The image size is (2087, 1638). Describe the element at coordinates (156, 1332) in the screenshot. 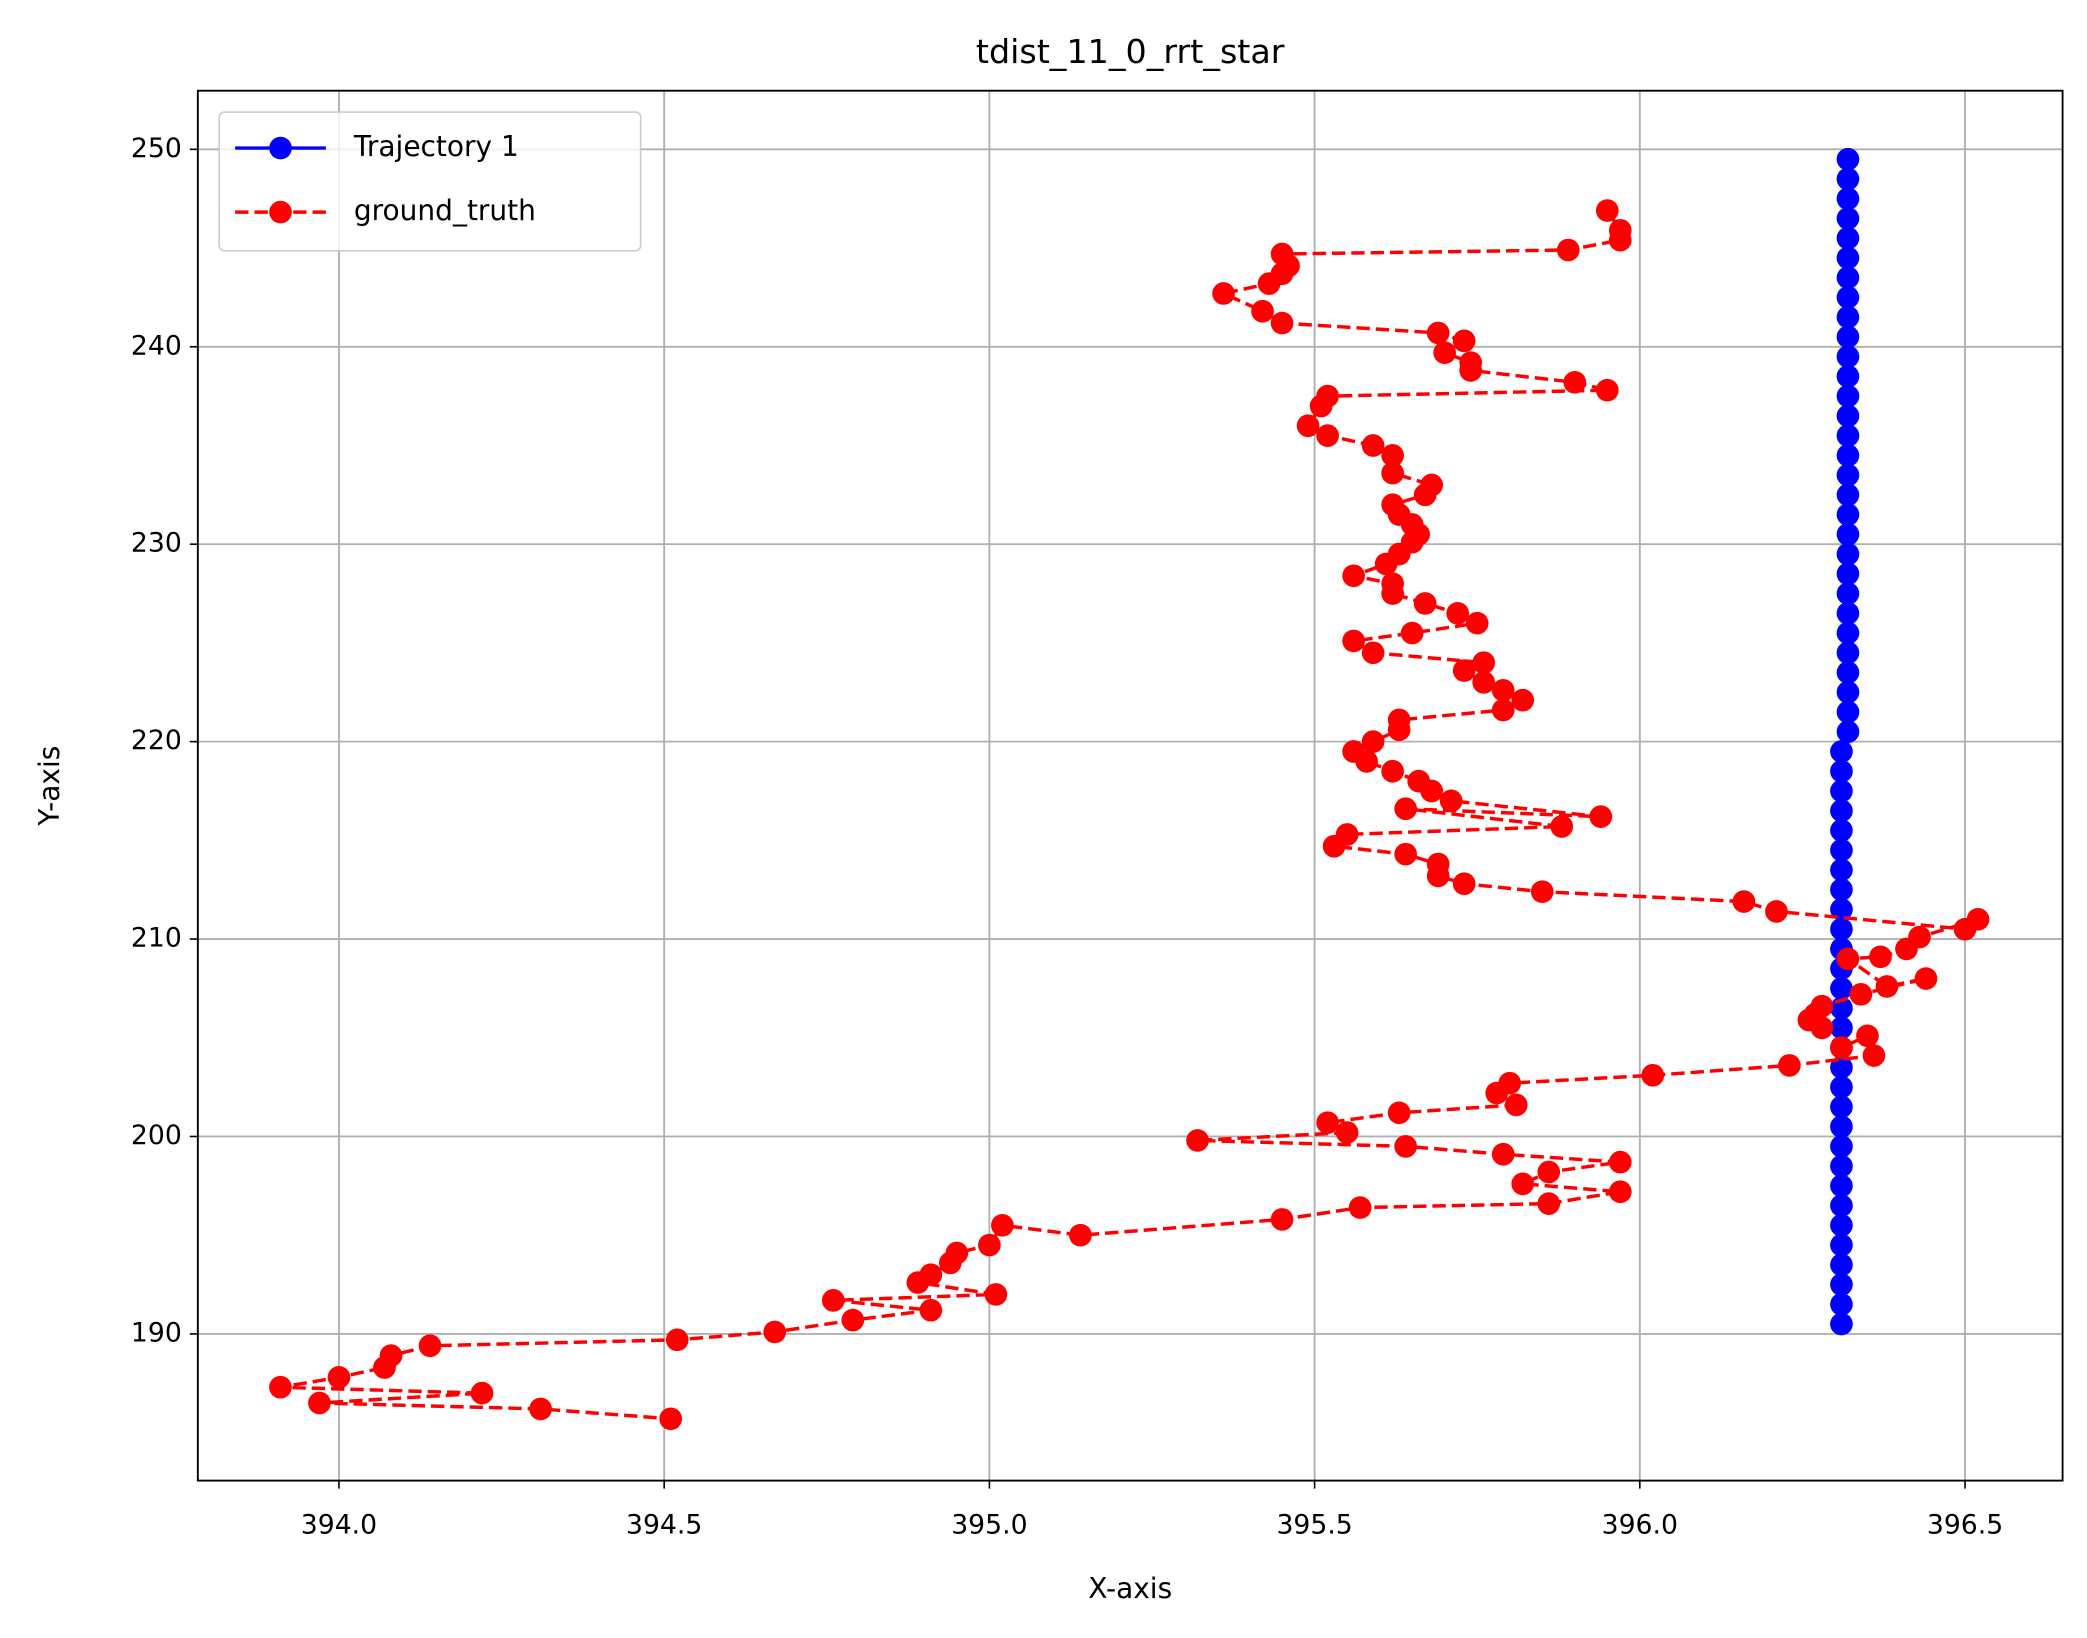

I see `y-tick-label: 190` at that location.